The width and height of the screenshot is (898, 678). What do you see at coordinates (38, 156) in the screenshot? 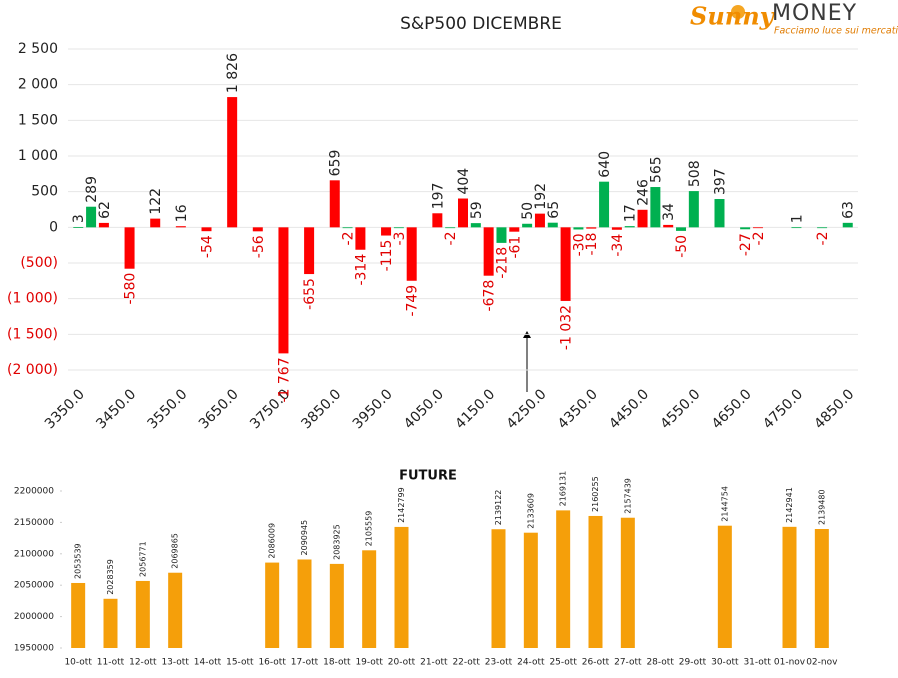
I see `y-tick-label: 1 000` at bounding box center [38, 156].